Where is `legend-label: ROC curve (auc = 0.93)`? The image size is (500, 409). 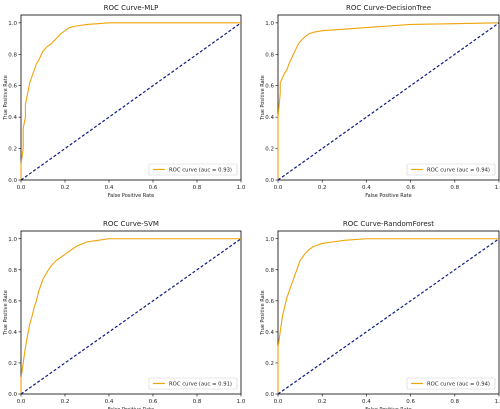
legend-label: ROC curve (auc = 0.93) is located at coordinates (200, 171).